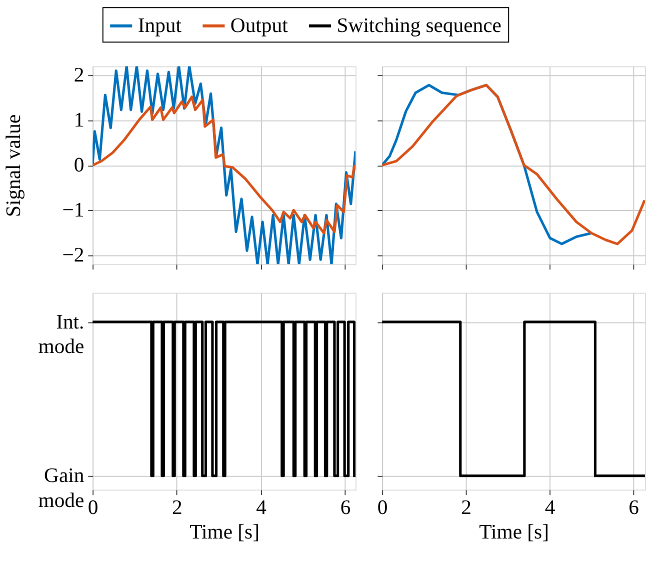 Image resolution: width=646 pixels, height=566 pixels. Describe the element at coordinates (224, 165) in the screenshot. I see `line-series` at that location.